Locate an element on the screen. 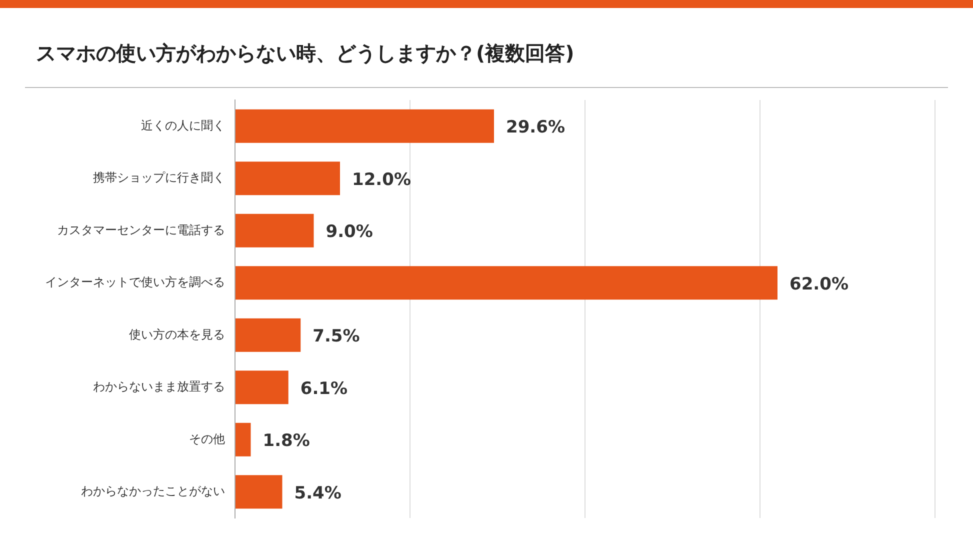 The width and height of the screenshot is (973, 538). data-label: 12.0% is located at coordinates (381, 180).